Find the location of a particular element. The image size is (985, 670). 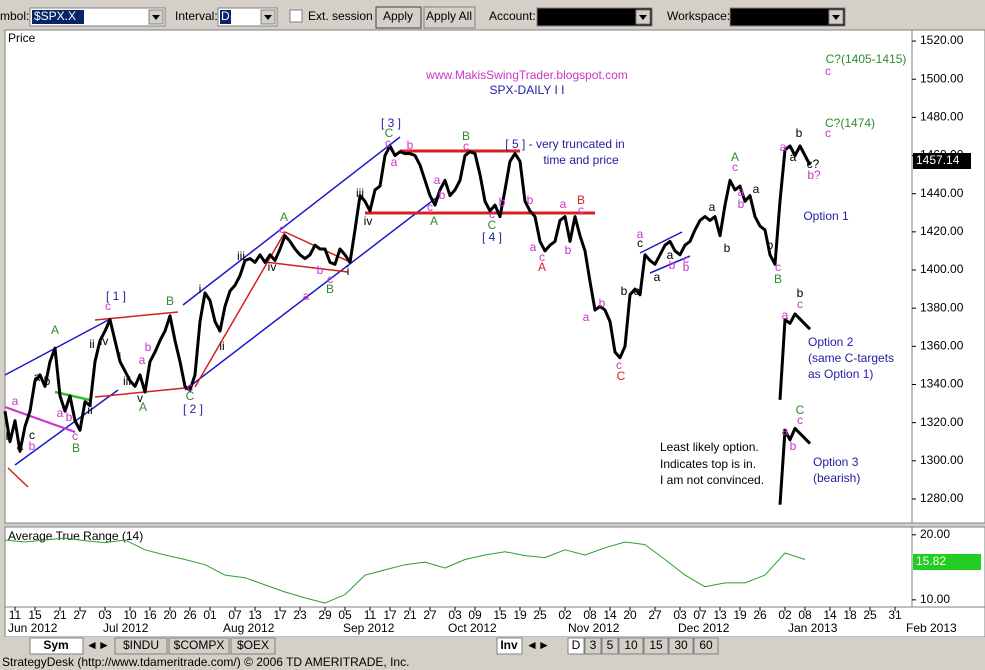

symbol-value: $SPX.X is located at coordinates (55, 16).